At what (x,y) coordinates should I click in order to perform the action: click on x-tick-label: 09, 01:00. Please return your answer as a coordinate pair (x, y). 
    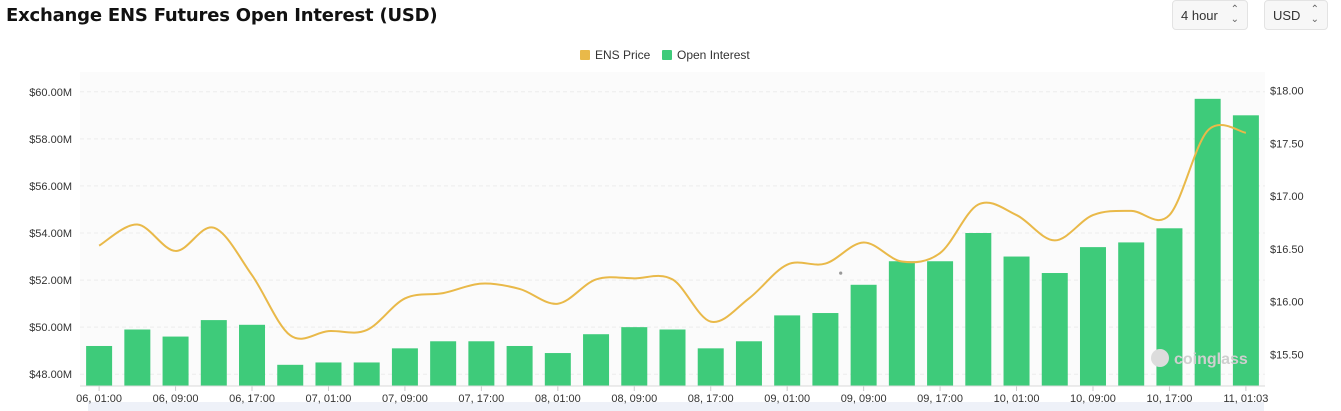
    Looking at the image, I should click on (787, 399).